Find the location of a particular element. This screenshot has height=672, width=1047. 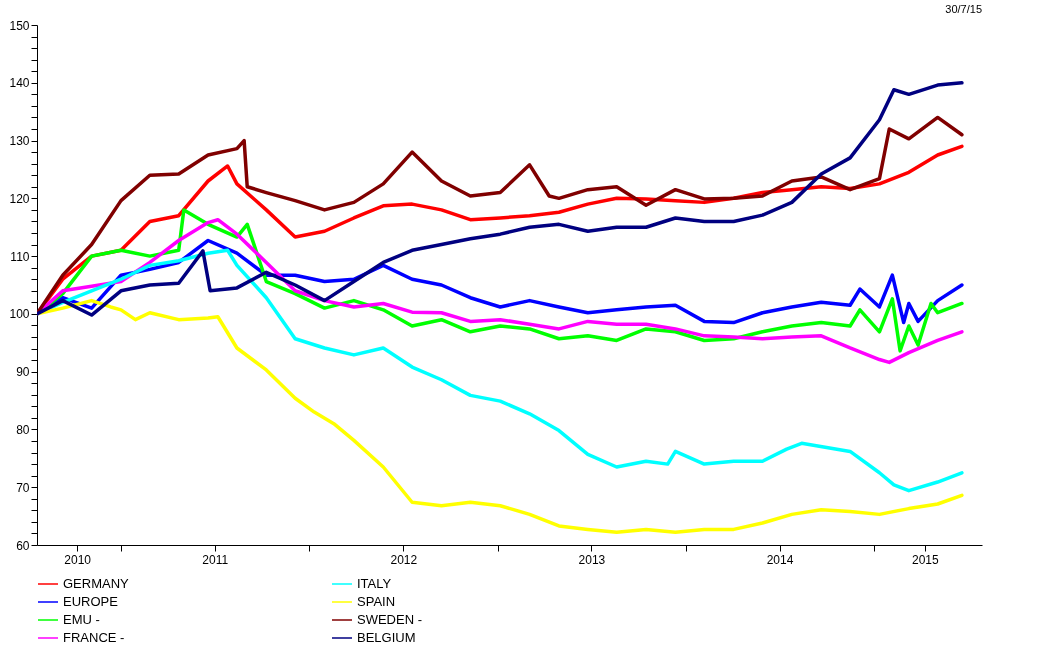

text: 30/7/15 is located at coordinates (963, 9).